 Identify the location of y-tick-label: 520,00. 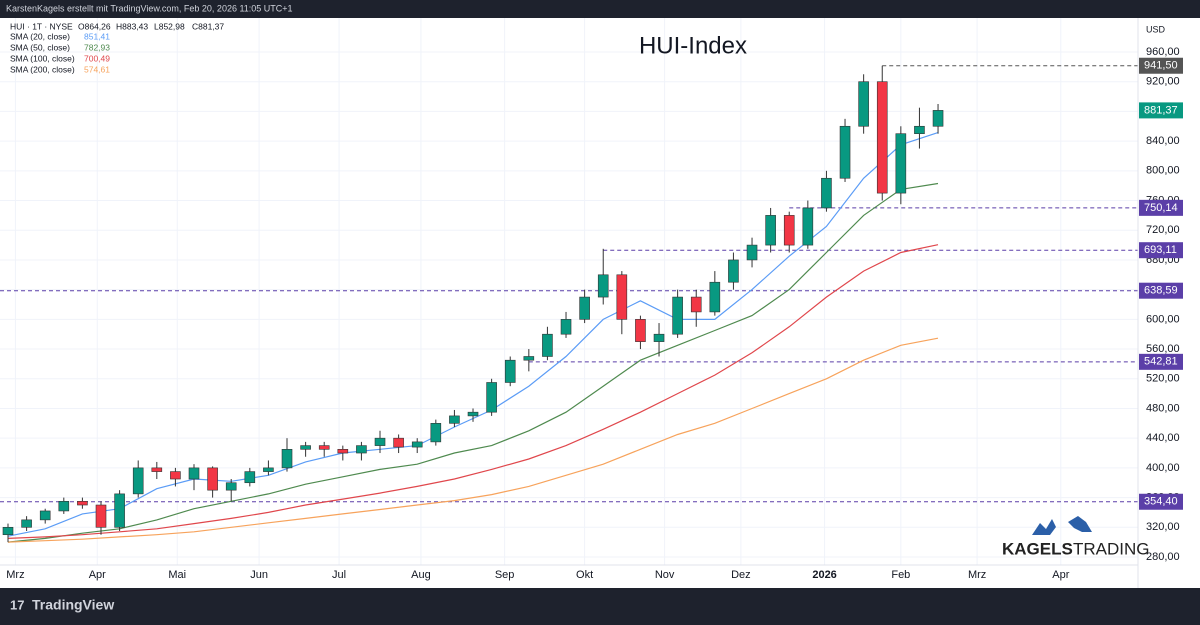
(1163, 379).